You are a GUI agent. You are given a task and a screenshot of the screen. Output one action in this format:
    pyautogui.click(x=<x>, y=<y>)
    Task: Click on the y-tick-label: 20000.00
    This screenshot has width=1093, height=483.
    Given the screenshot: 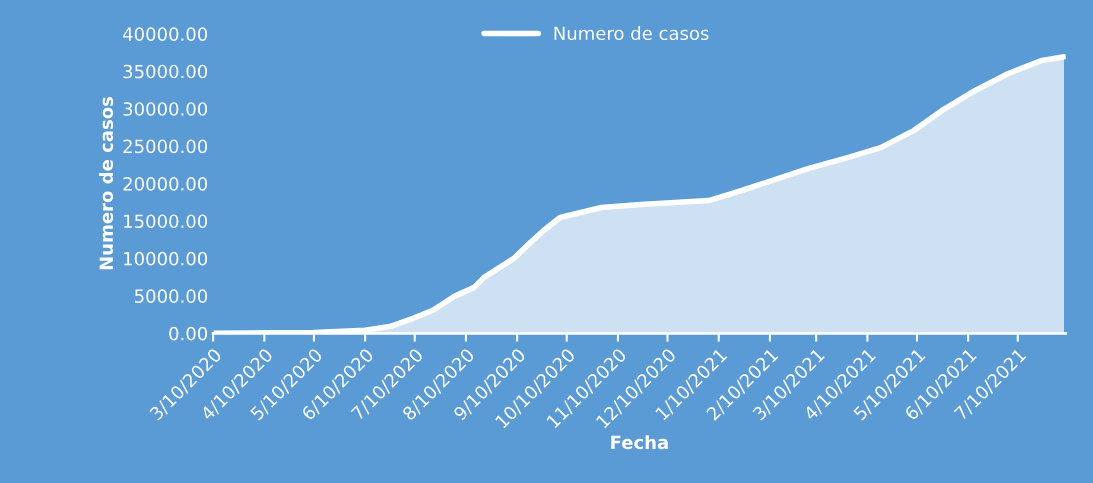 What is the action you would take?
    pyautogui.click(x=165, y=184)
    